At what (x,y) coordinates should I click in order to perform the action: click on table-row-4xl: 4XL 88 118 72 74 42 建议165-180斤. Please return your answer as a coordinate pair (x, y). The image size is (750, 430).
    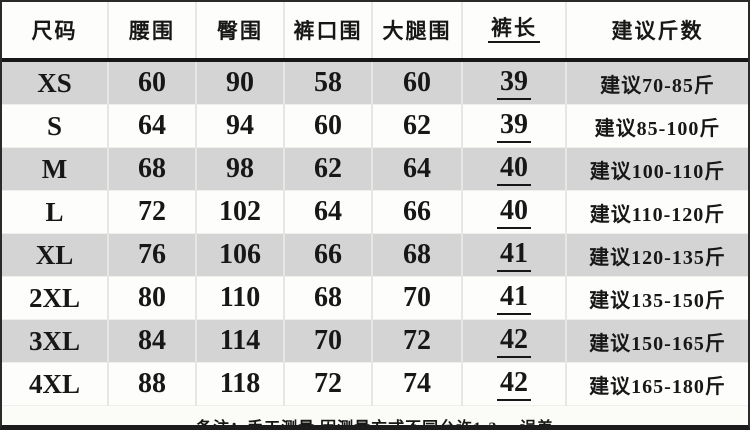
    Looking at the image, I should click on (375, 384).